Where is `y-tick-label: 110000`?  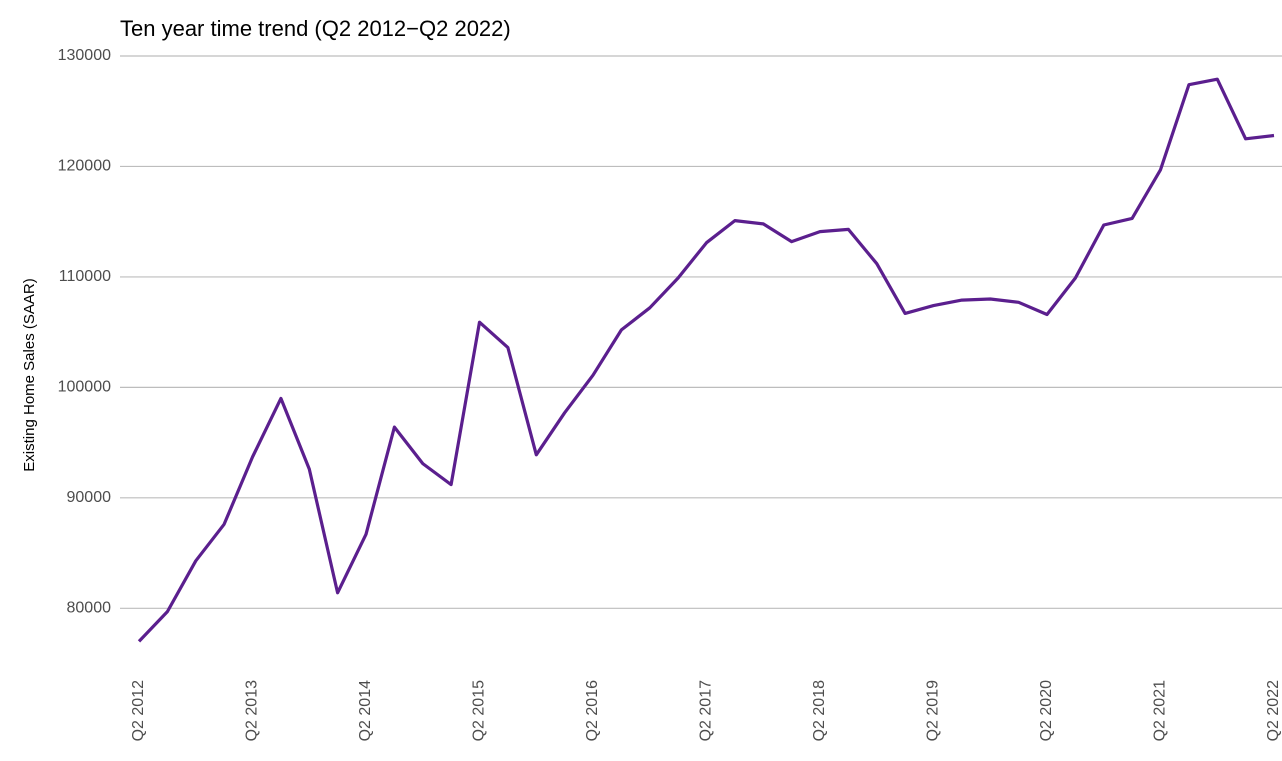 y-tick-label: 110000 is located at coordinates (85, 276).